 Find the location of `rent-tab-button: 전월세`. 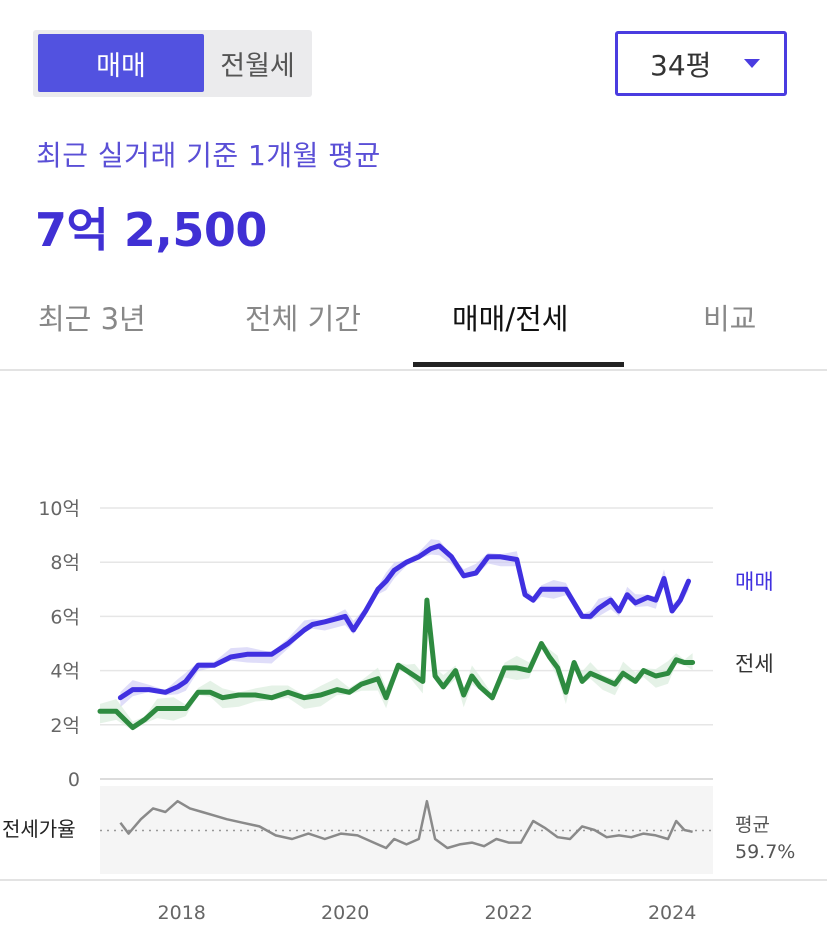

rent-tab-button: 전월세 is located at coordinates (257, 63).